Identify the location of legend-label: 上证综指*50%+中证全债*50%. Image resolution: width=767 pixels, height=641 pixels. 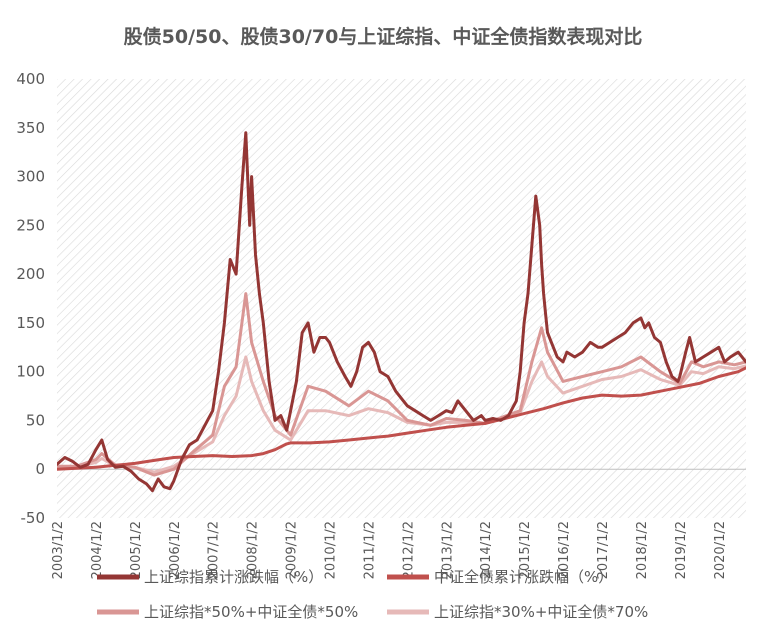
(251, 612).